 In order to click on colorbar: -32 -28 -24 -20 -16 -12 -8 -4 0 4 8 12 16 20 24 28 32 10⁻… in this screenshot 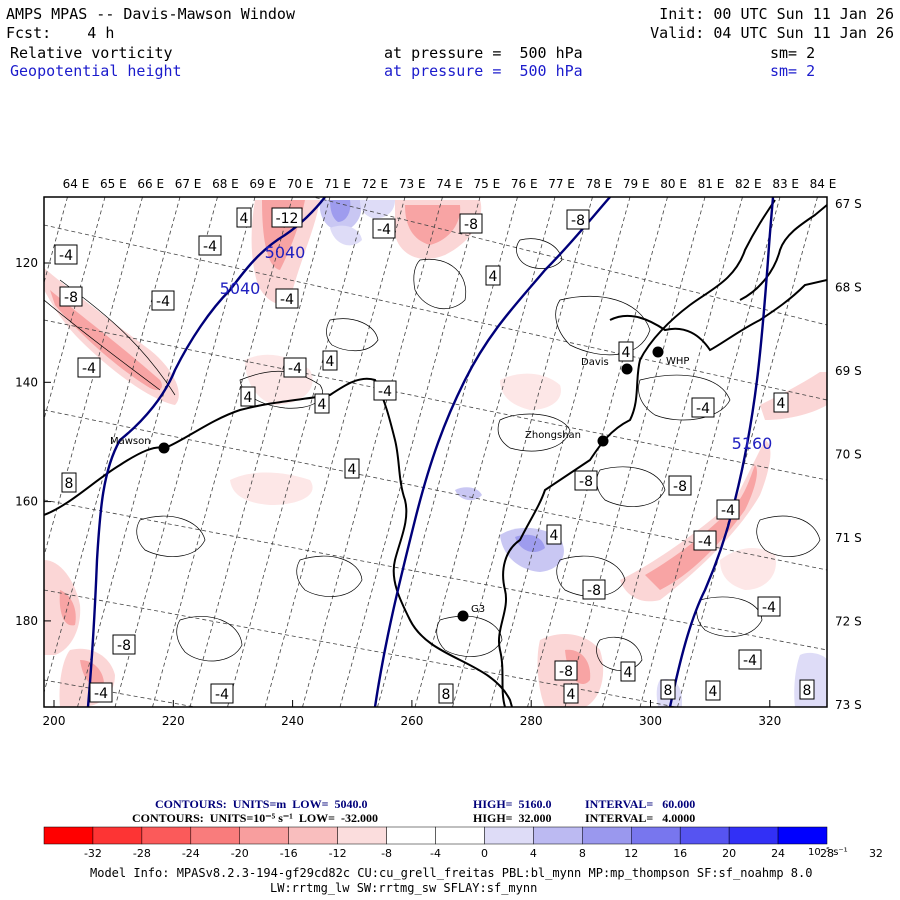, I will do `click(463, 843)`.